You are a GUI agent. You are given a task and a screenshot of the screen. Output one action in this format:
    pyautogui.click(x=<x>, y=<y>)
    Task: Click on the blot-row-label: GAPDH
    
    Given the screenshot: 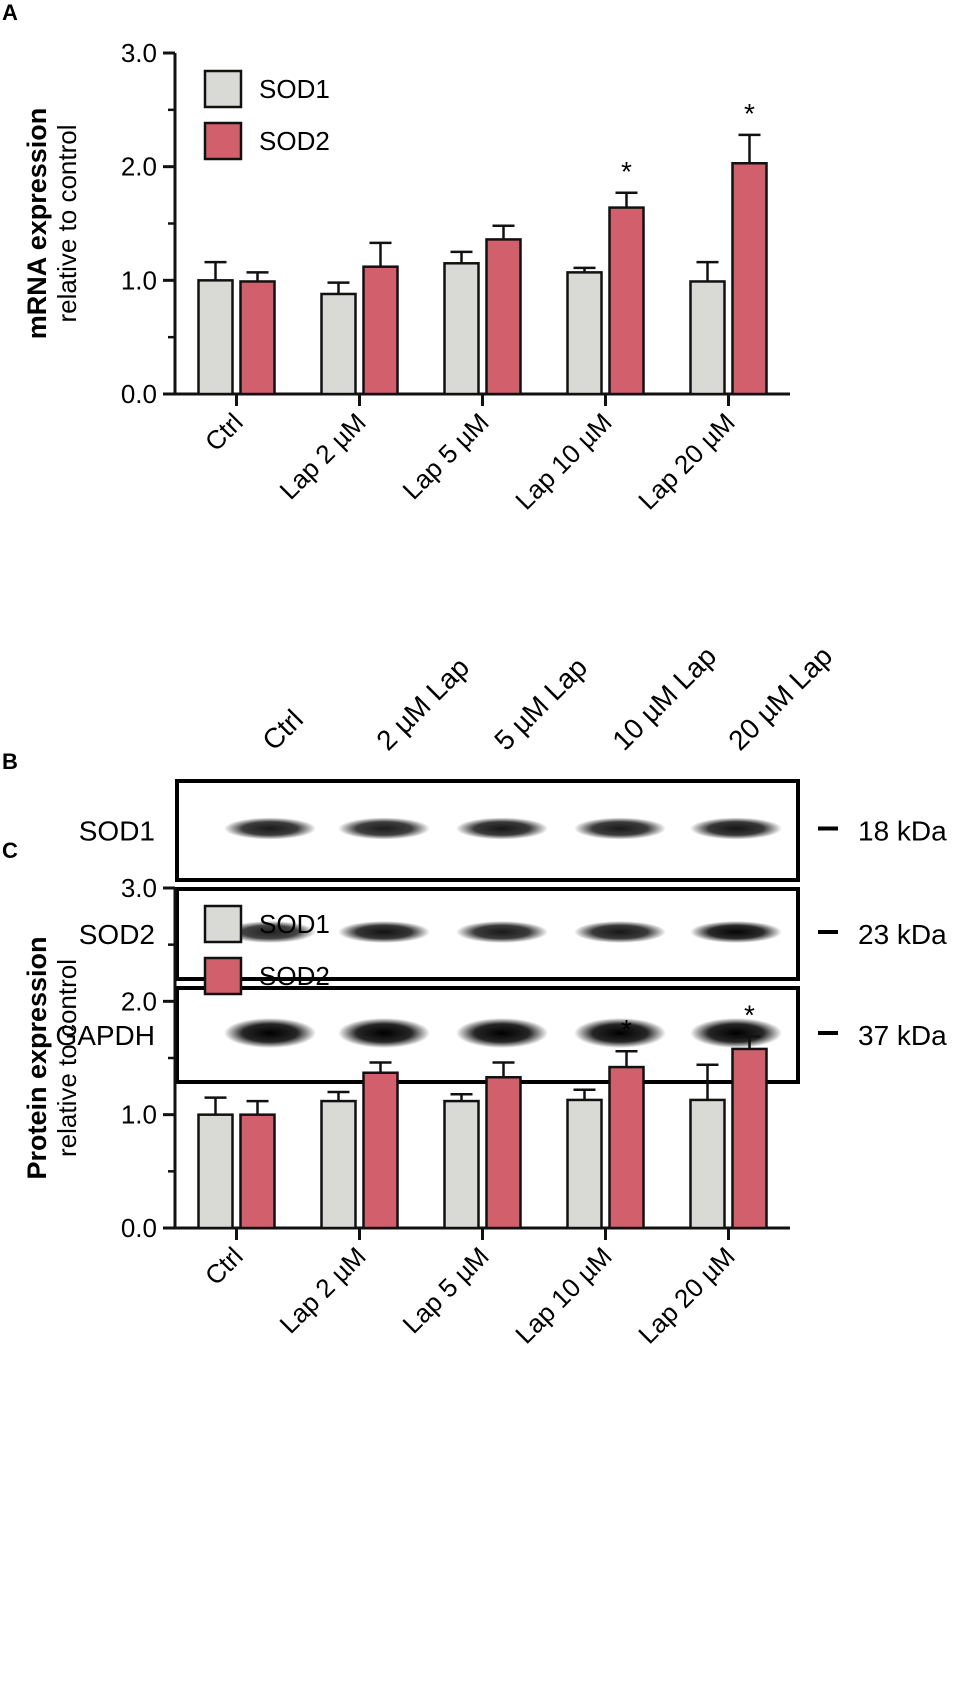 What is the action you would take?
    pyautogui.click(x=105, y=1035)
    